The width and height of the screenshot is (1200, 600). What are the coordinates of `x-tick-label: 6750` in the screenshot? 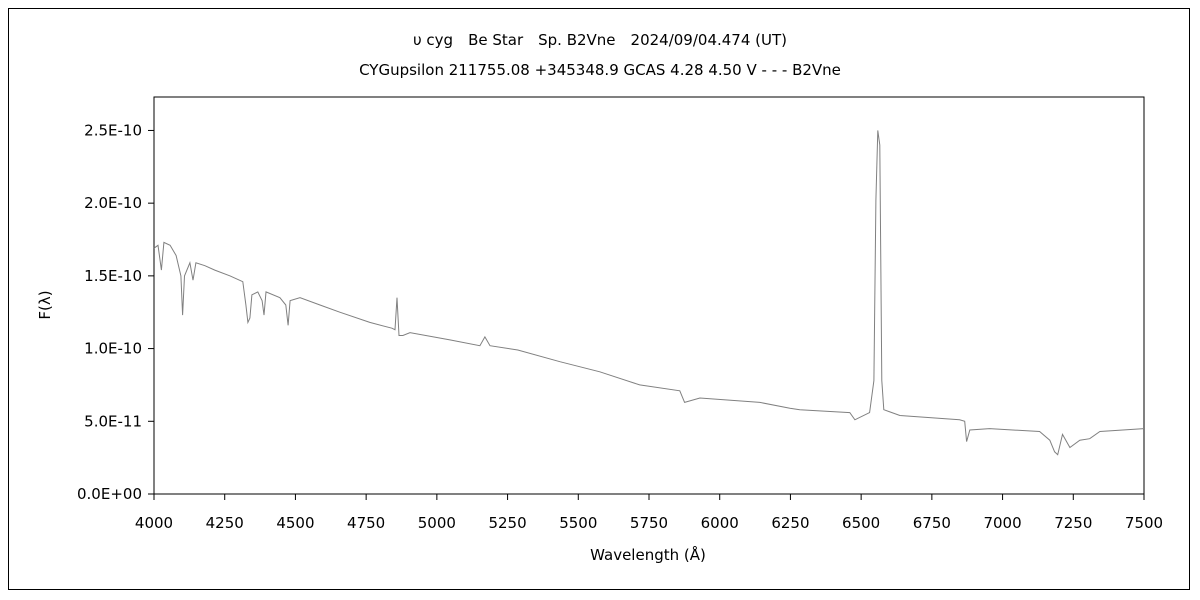 It's located at (932, 523).